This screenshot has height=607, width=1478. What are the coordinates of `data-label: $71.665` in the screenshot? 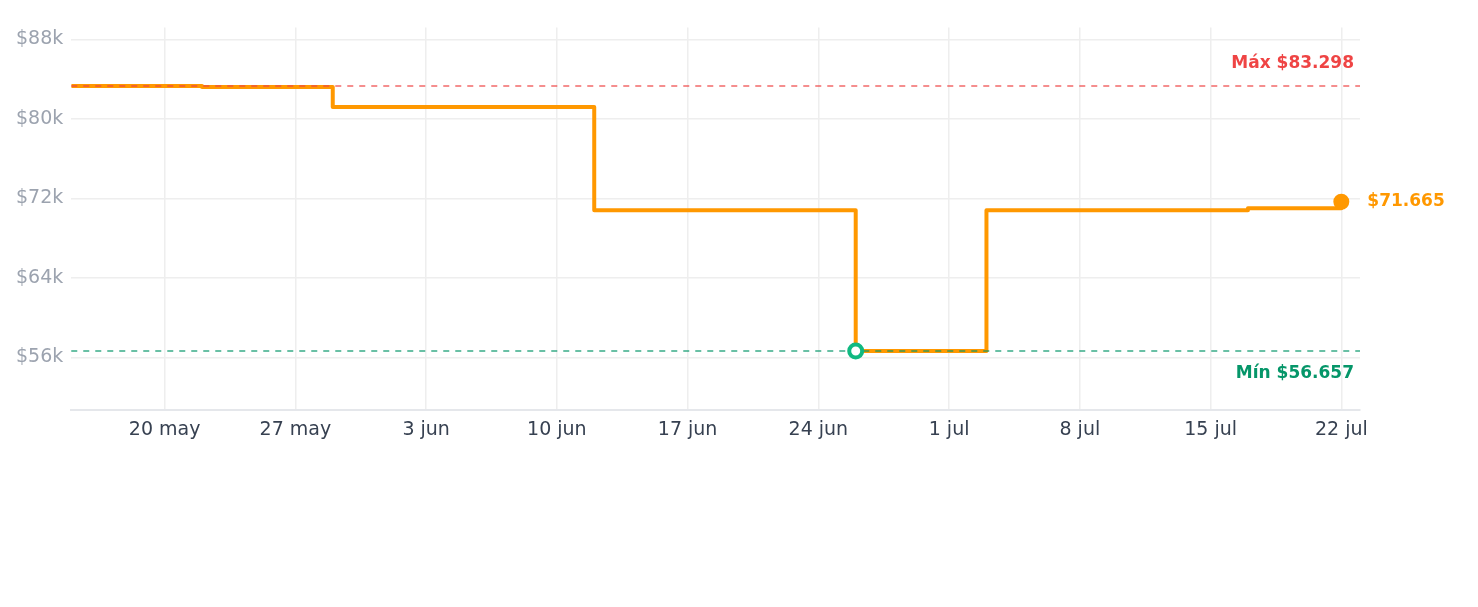 It's located at (1406, 200).